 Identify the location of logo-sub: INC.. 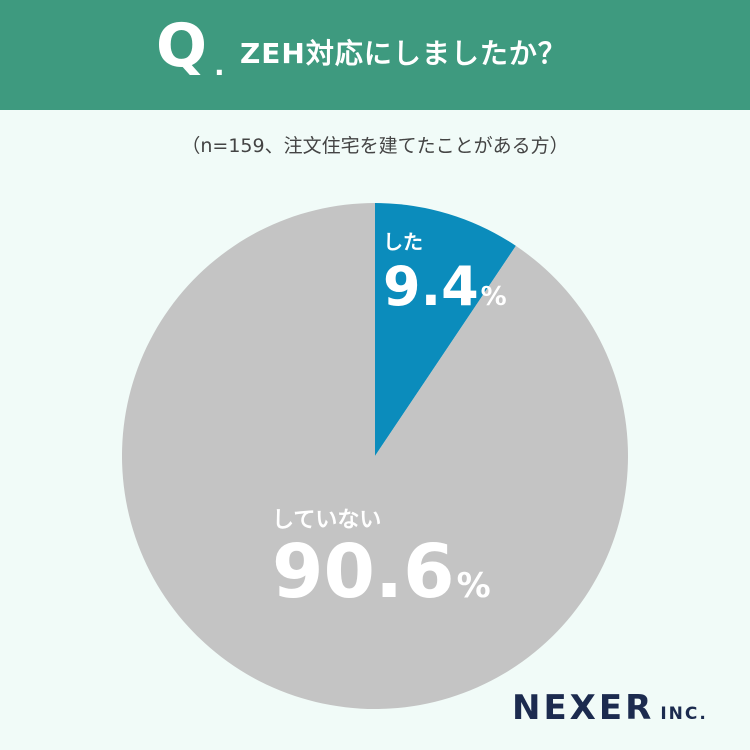
(684, 714).